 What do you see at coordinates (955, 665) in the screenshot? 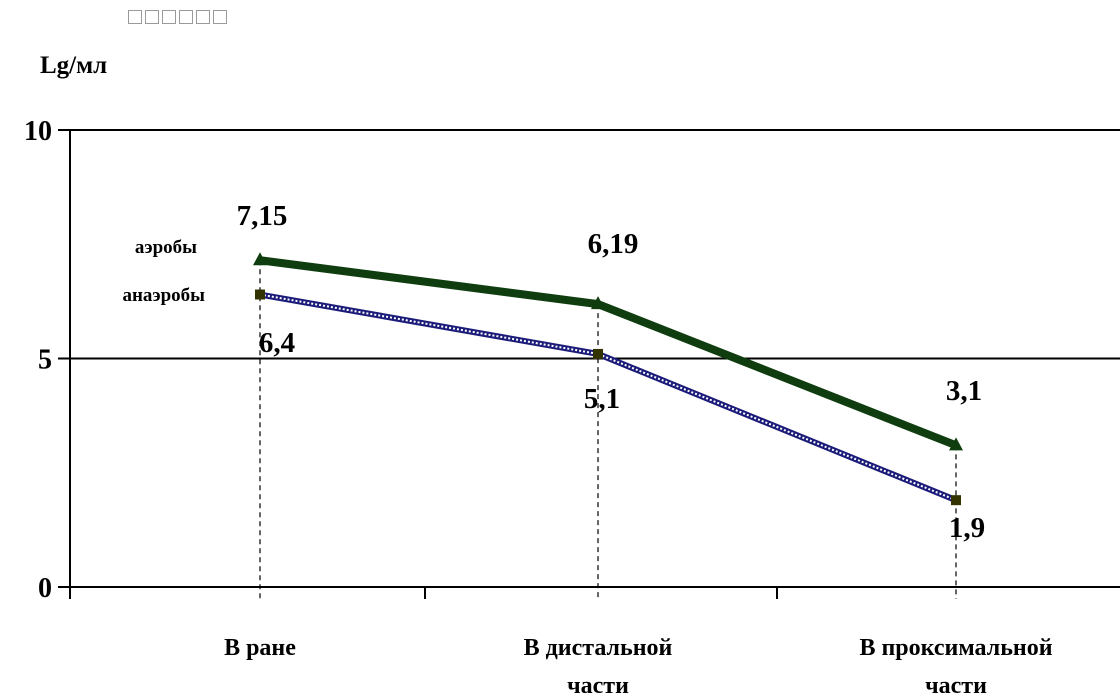
I see `x-tick-label: В проксимальной части` at bounding box center [955, 665].